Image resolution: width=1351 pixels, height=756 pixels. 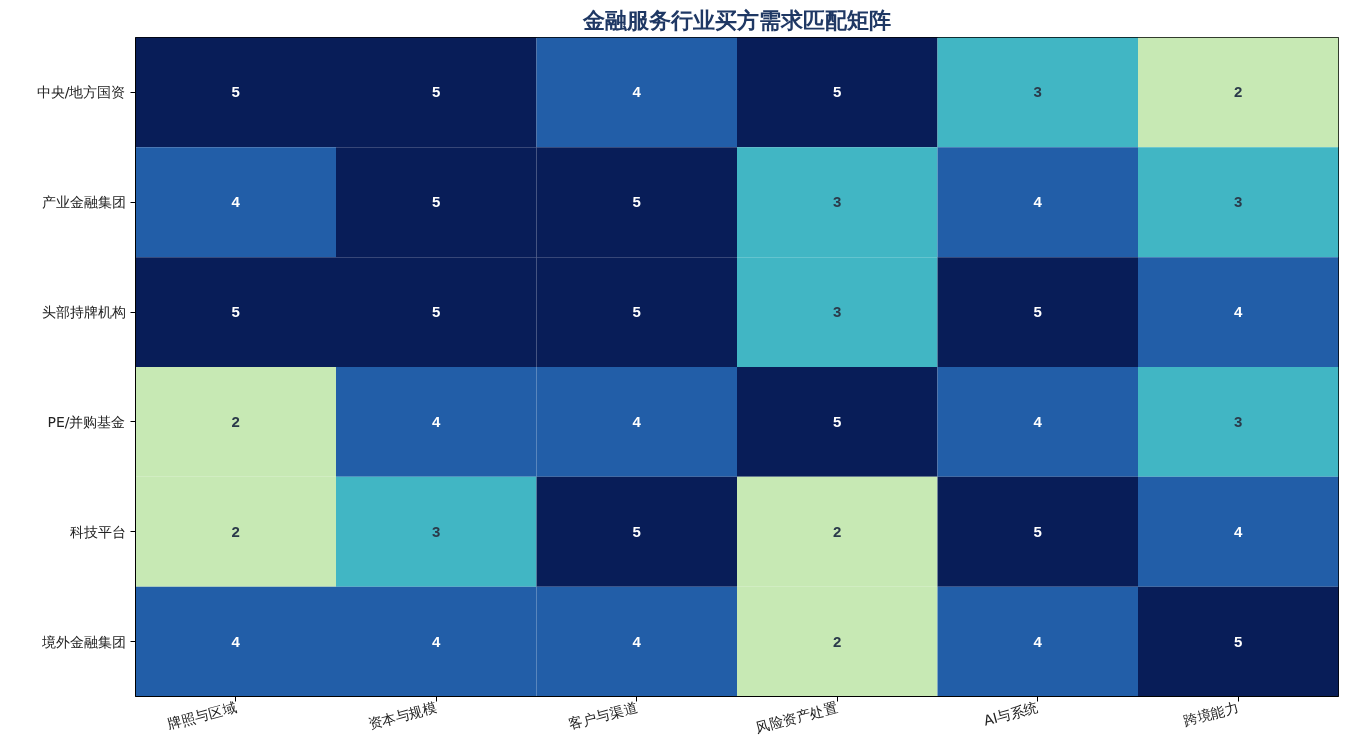 What do you see at coordinates (83, 202) in the screenshot?
I see `y-tick-label: 产业金融集团` at bounding box center [83, 202].